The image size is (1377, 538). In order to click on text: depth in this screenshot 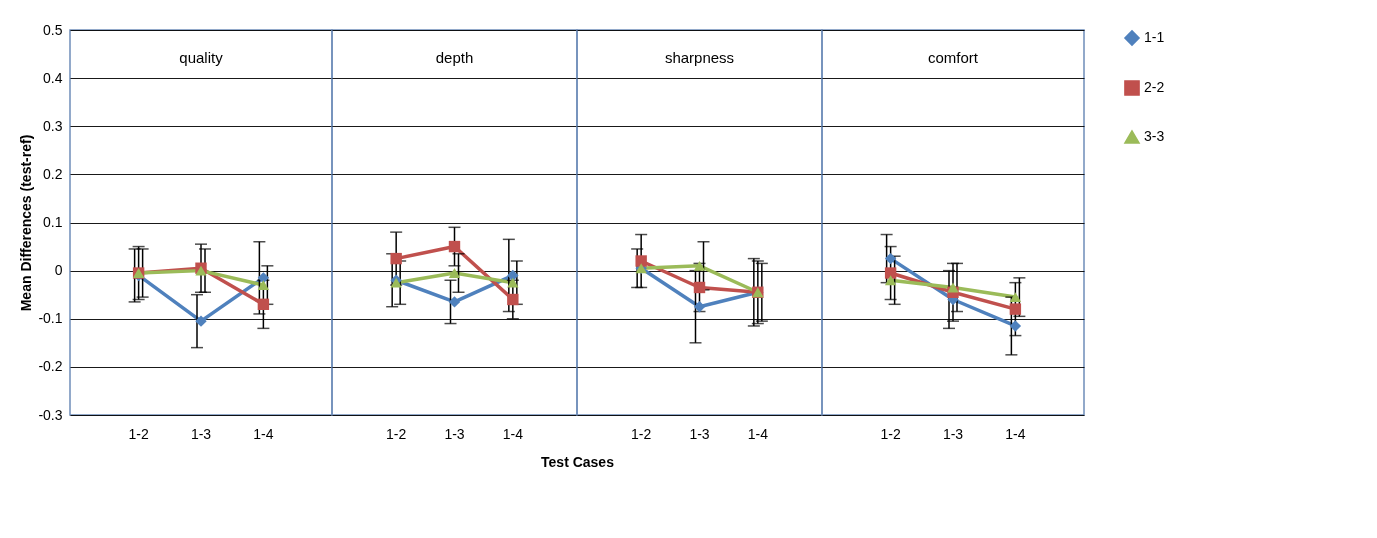, I will do `click(454, 57)`.